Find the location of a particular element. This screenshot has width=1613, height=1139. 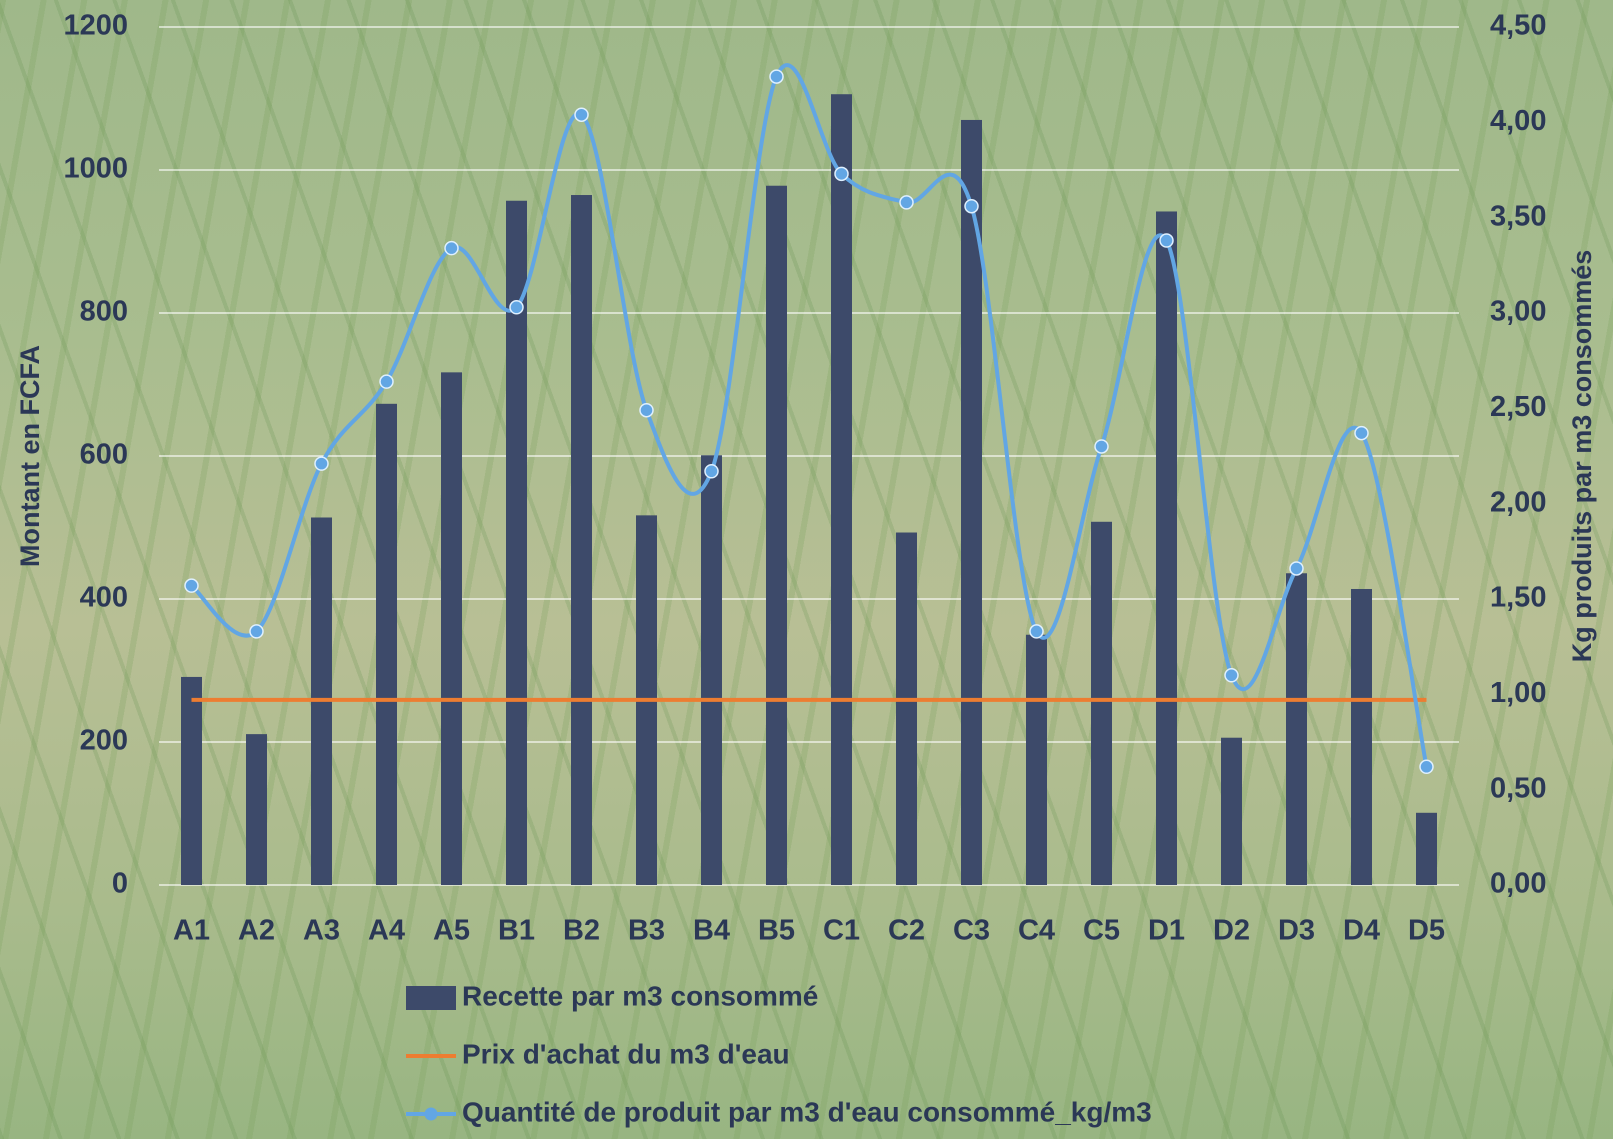

legend-swatch-marker is located at coordinates (431, 1114).